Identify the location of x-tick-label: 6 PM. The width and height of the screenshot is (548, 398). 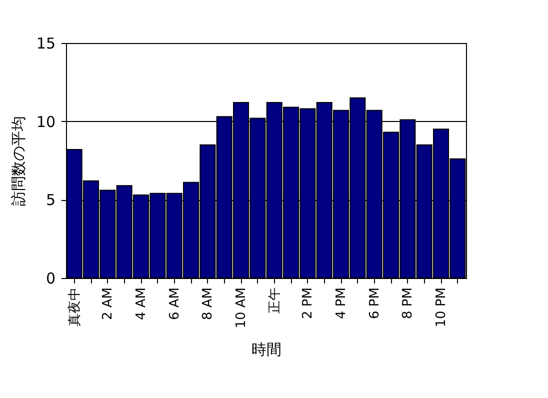
(374, 303).